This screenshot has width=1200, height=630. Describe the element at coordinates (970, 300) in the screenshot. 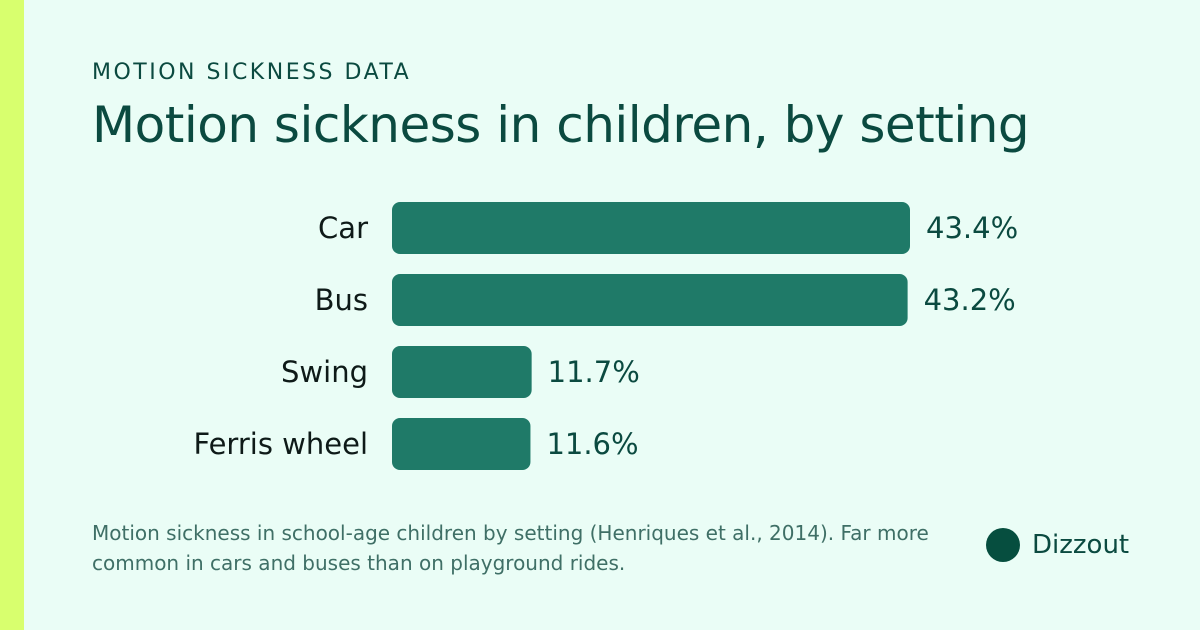

I see `value-label: 43.2%` at that location.